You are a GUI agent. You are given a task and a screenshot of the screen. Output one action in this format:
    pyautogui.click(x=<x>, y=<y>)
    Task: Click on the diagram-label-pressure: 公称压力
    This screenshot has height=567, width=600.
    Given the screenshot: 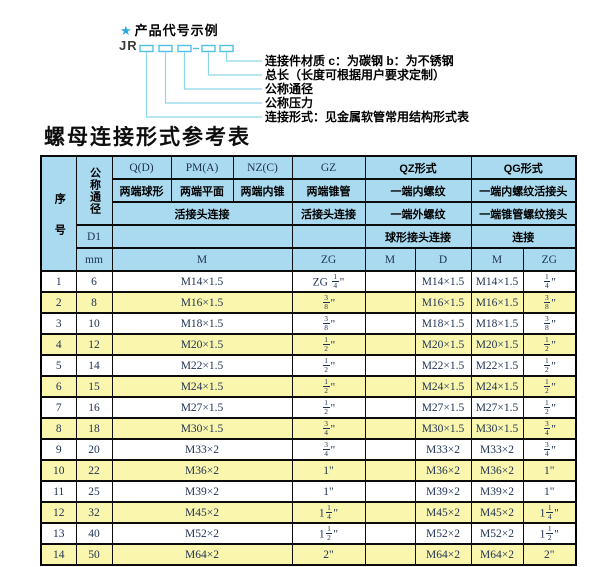 What is the action you would take?
    pyautogui.click(x=289, y=102)
    